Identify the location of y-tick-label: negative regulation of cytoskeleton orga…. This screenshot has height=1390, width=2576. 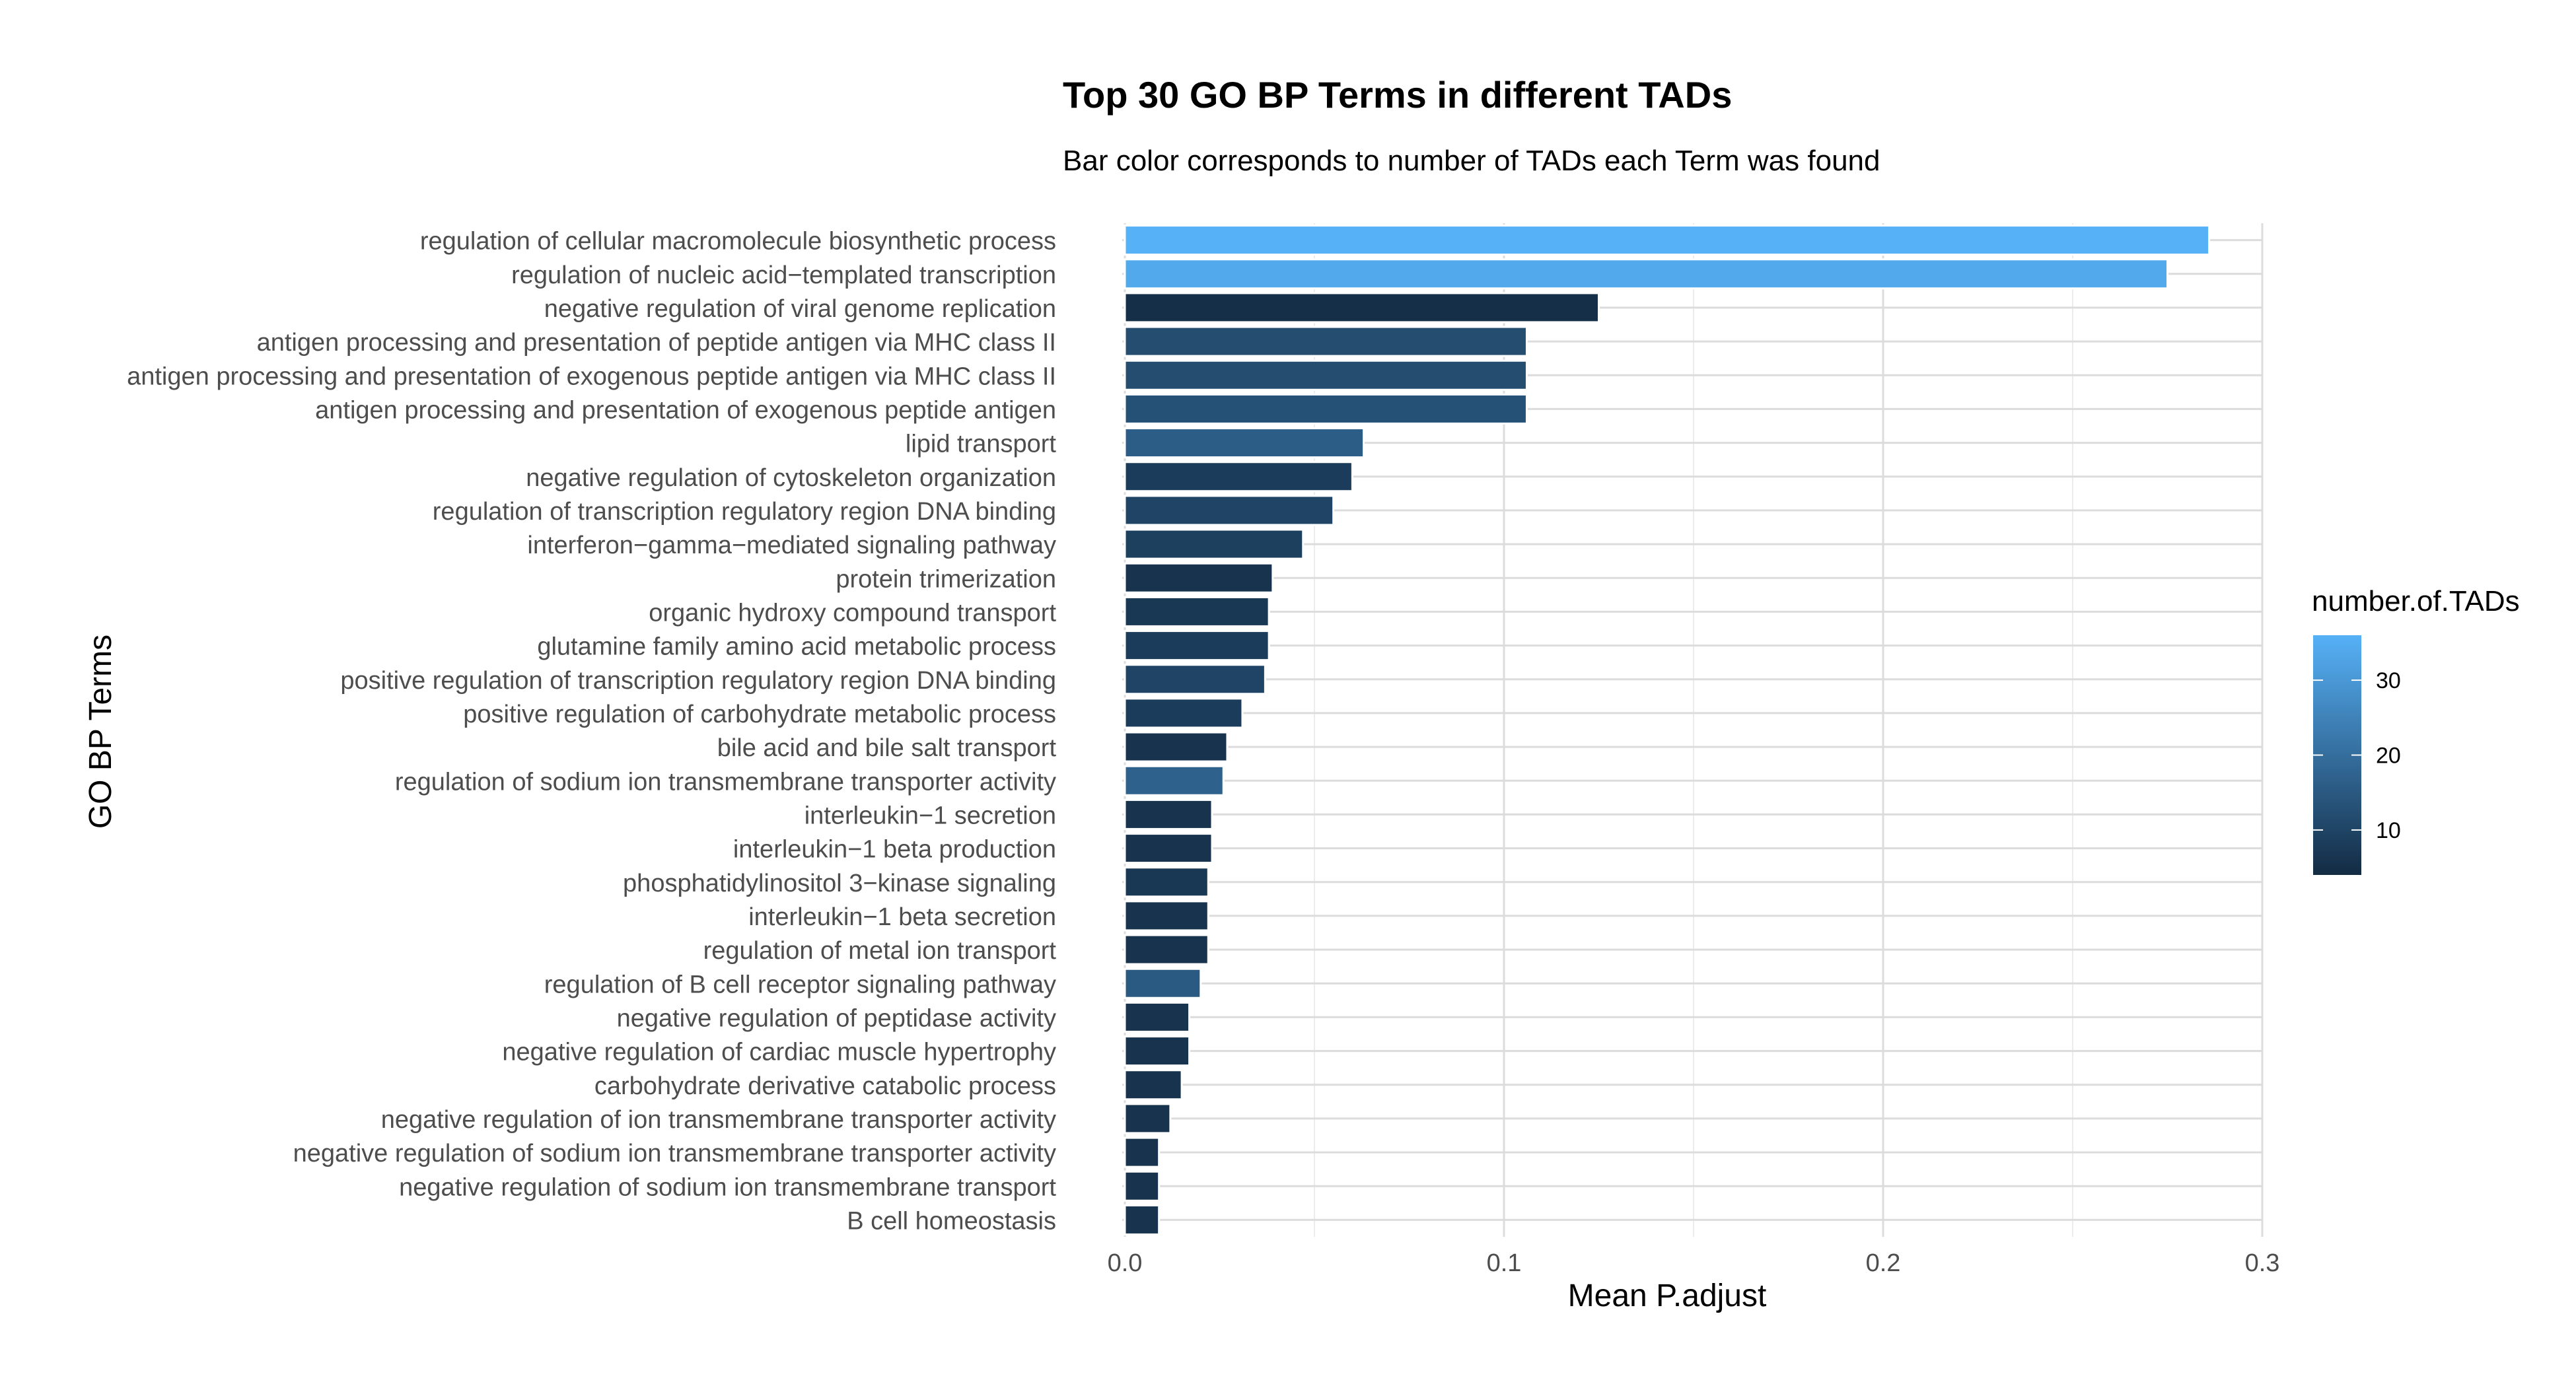
(791, 478).